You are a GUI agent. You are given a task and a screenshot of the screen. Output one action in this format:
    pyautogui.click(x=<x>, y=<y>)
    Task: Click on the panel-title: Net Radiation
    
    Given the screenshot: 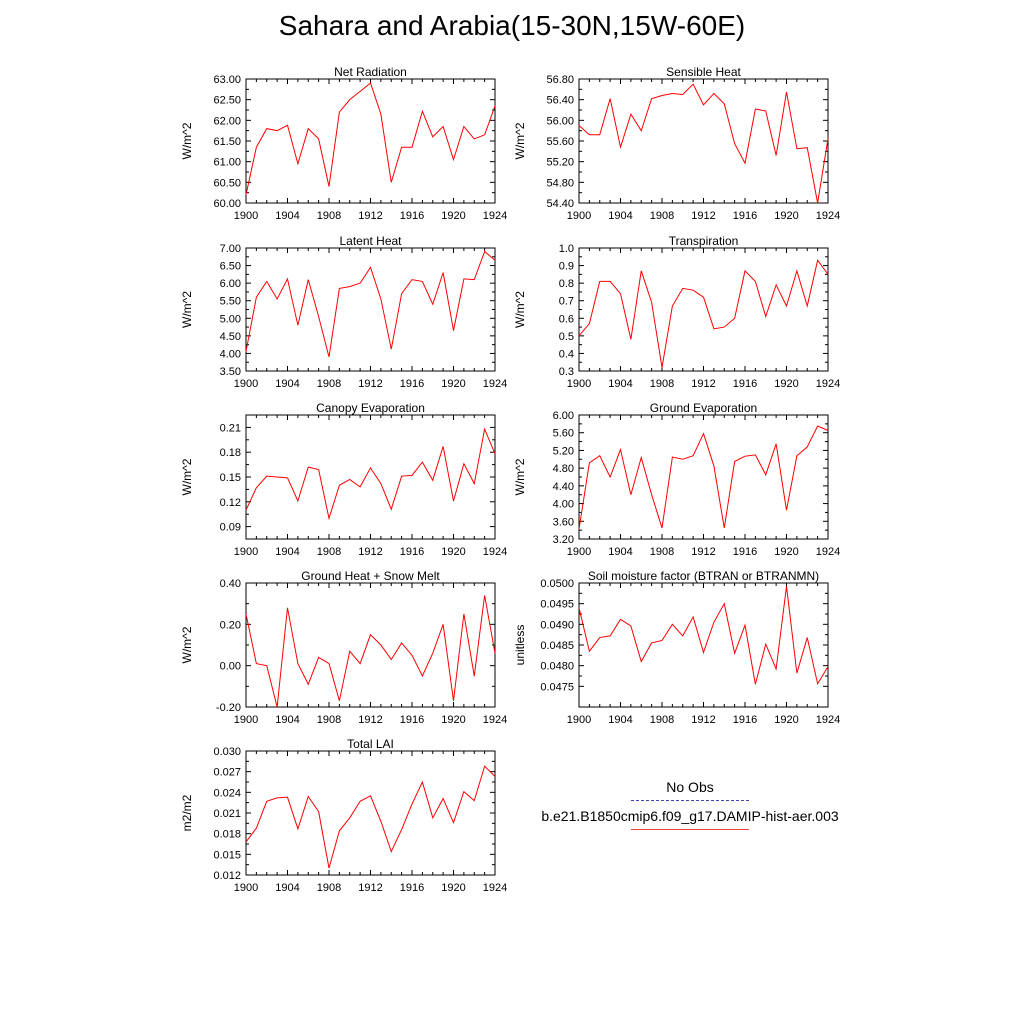 What is the action you would take?
    pyautogui.click(x=370, y=72)
    